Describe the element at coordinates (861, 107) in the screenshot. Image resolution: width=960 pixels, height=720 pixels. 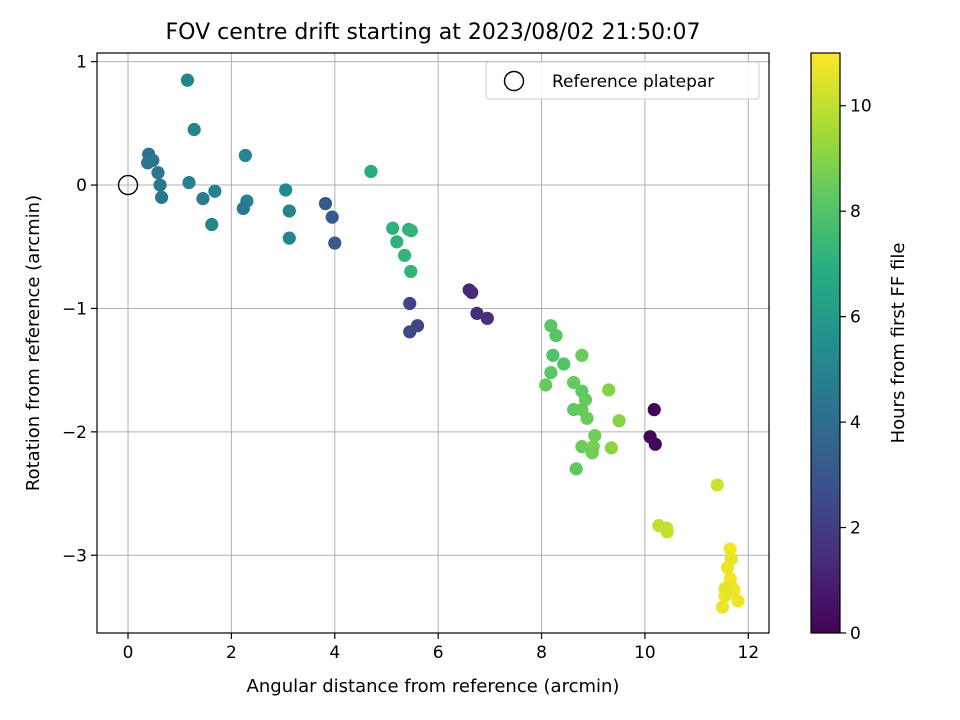
I see `colorbar-tick-label: 10` at that location.